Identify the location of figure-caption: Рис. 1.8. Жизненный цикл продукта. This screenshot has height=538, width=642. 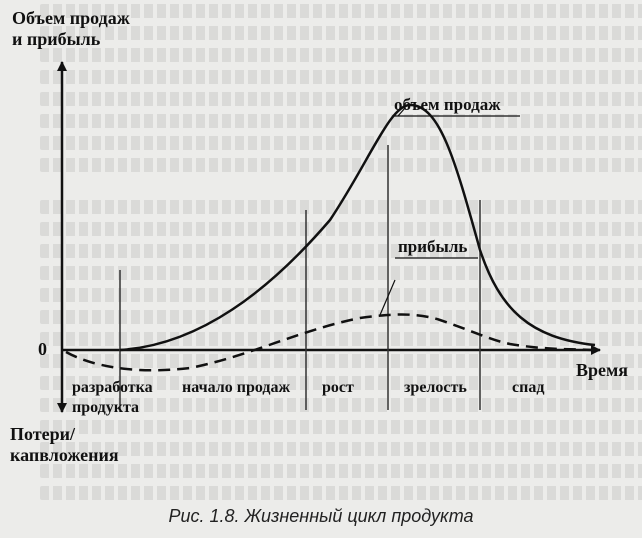
(321, 516).